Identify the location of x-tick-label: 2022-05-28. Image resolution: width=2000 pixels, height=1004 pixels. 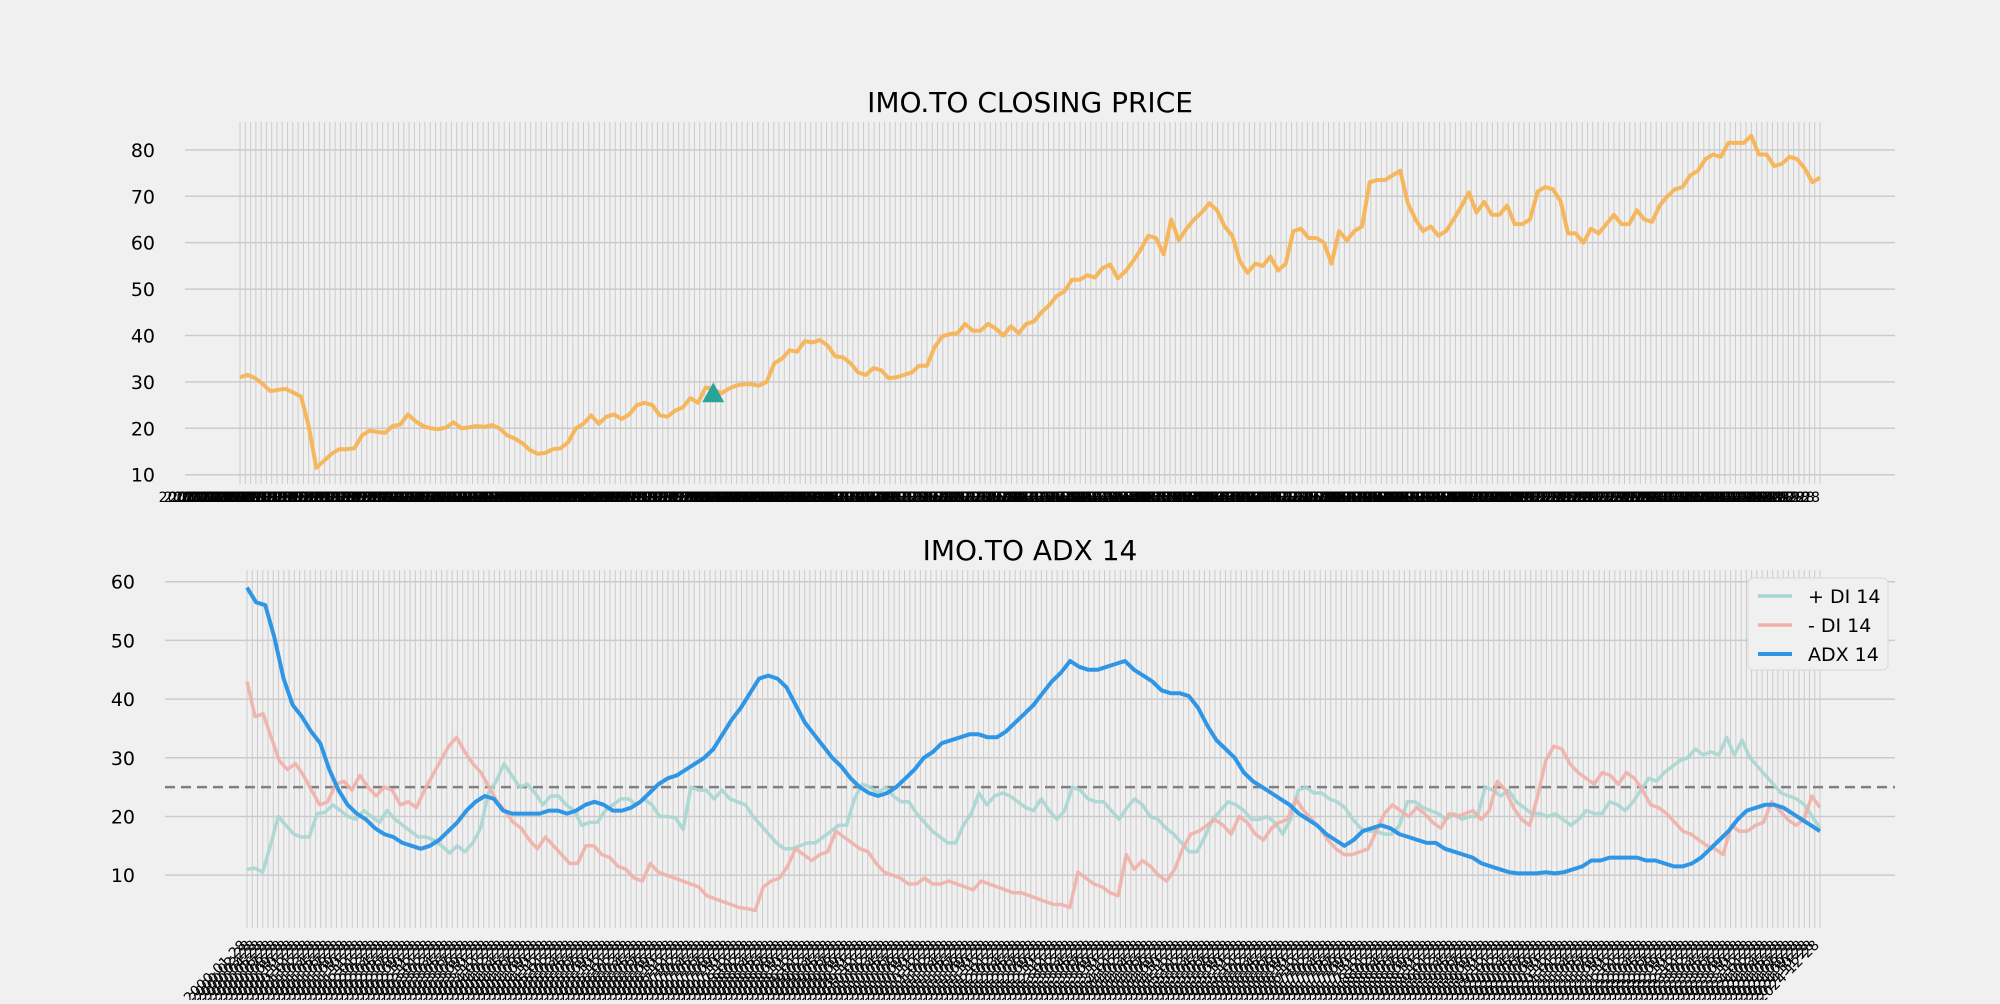
(1615, 498).